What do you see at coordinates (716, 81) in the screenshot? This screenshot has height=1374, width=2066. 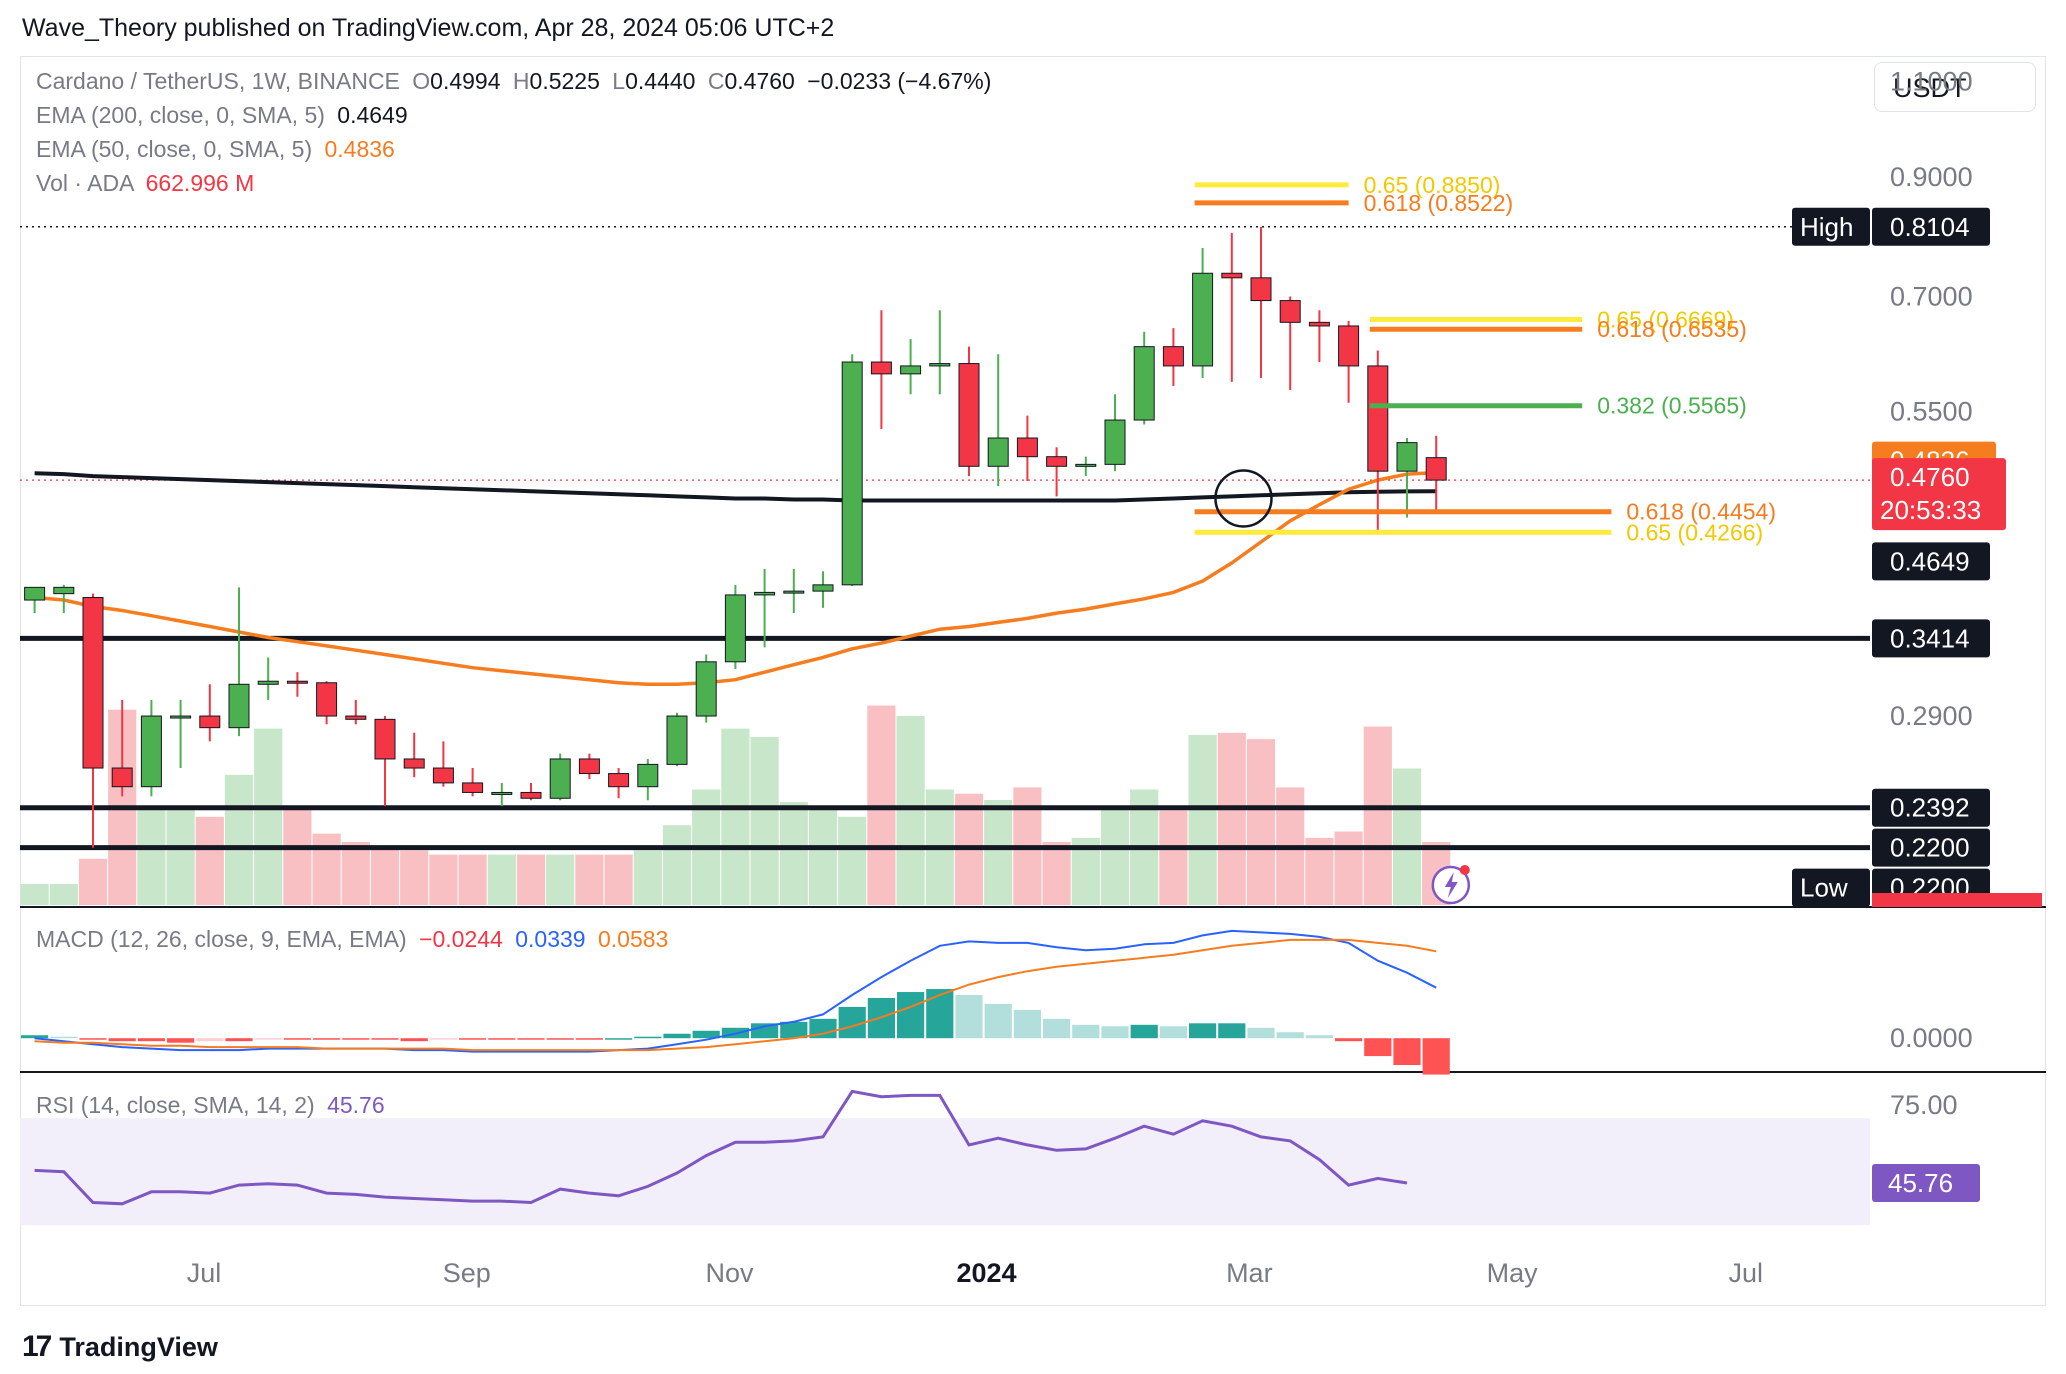 I see `close-label: C` at bounding box center [716, 81].